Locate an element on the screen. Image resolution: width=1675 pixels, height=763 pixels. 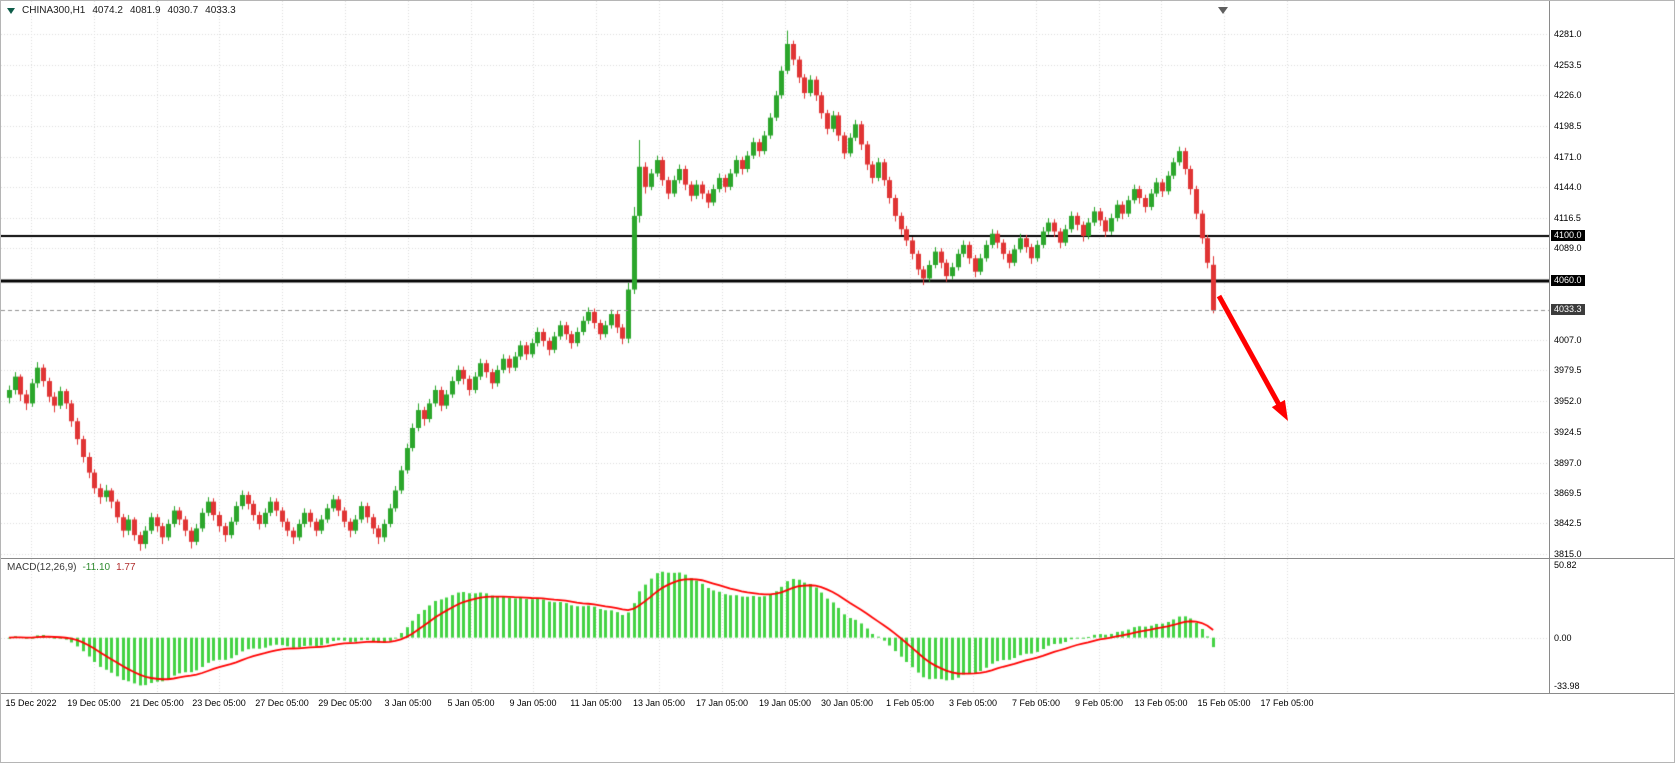
time-axis-label: 23 Dec 05:00 is located at coordinates (219, 703).